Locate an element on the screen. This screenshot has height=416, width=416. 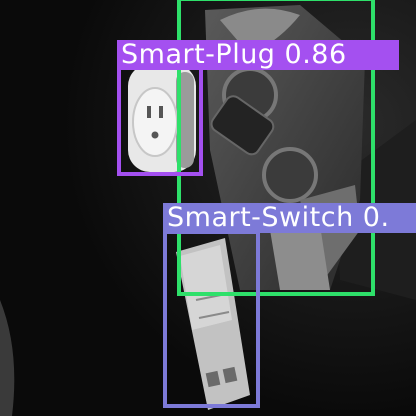
smart-plug-label: Smart-Plug 0.86 is located at coordinates (258, 55).